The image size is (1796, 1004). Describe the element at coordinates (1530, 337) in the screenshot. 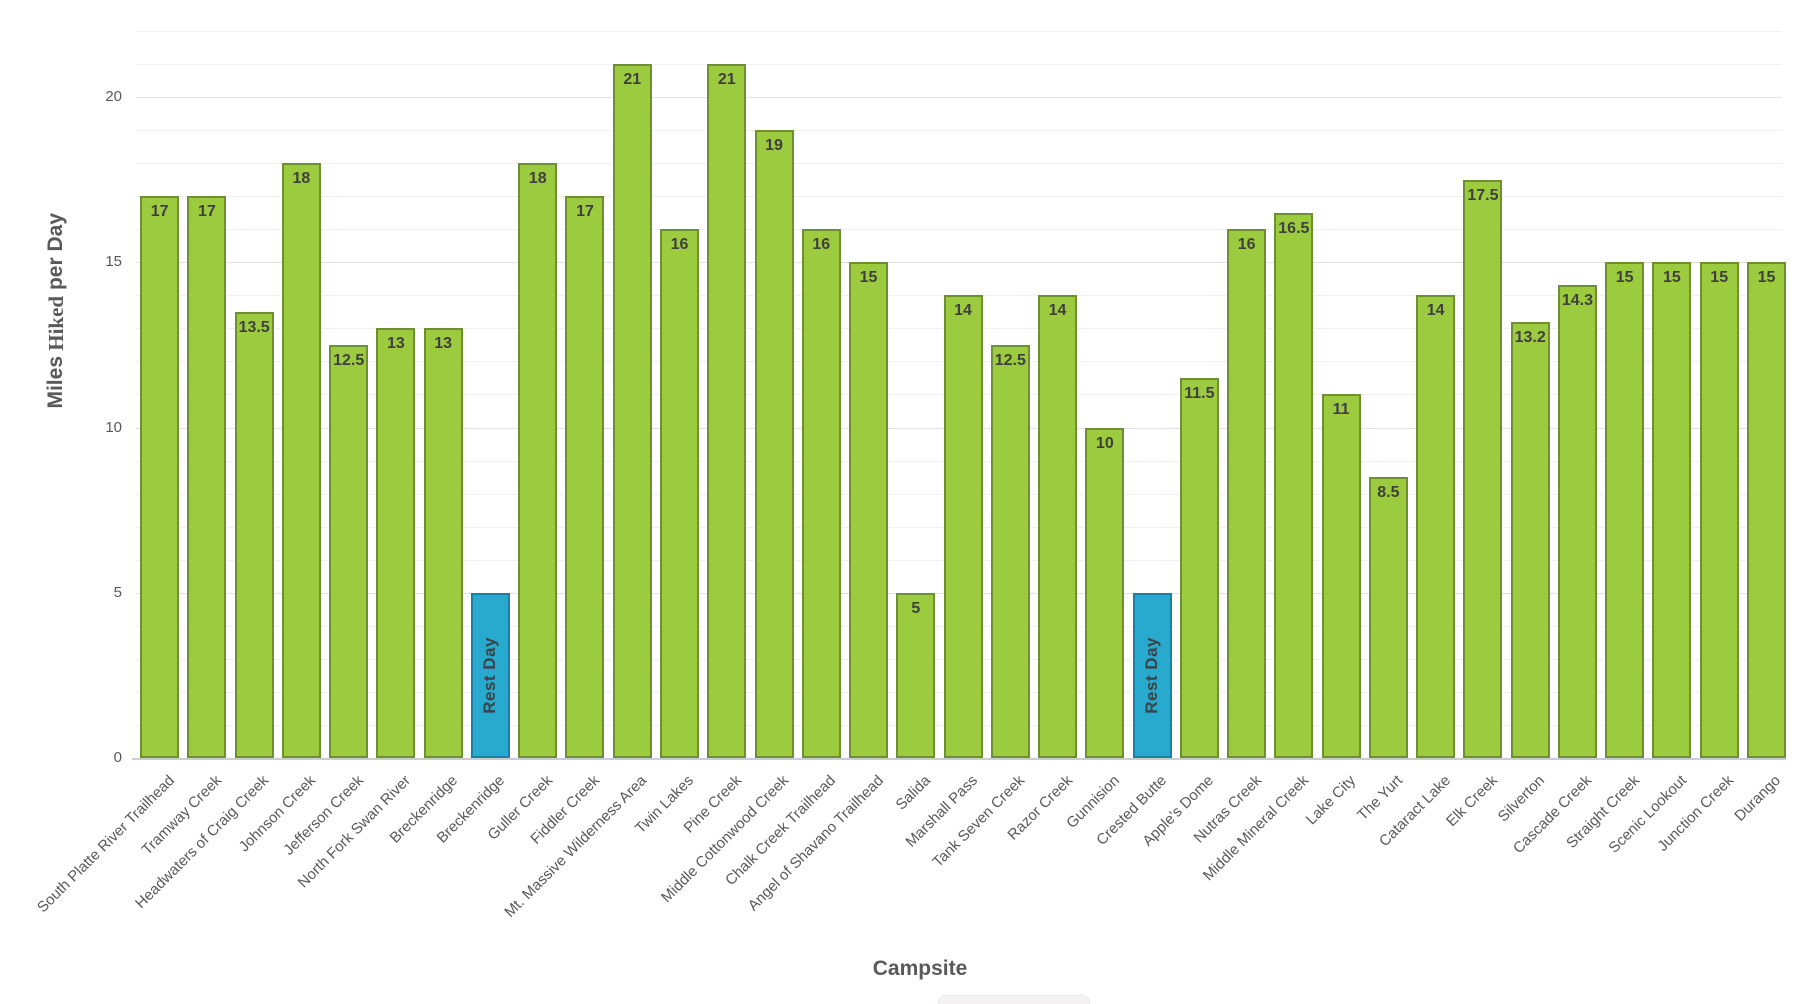

I see `bar-value-label: 13.2` at that location.